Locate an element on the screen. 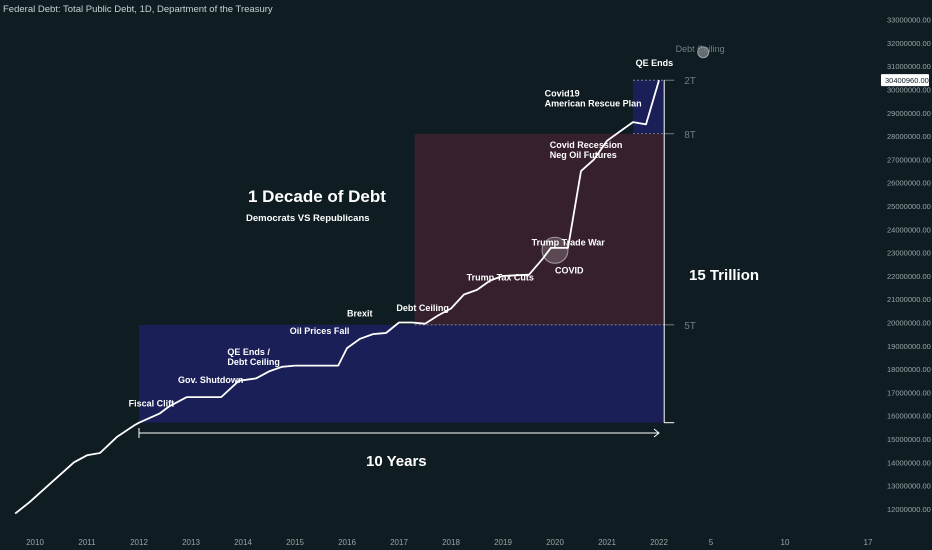  y-tick-label-1: 13000000.00 is located at coordinates (909, 486).